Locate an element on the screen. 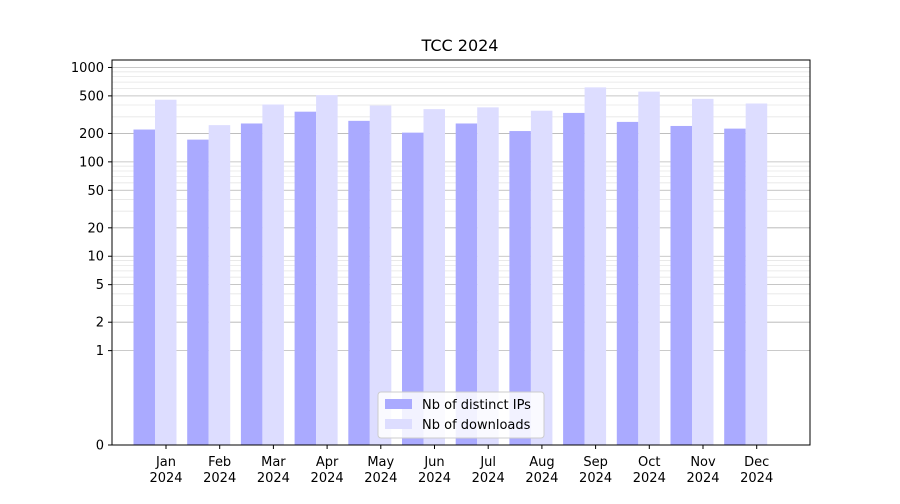 The image size is (900, 504). y-tick-label: 2 is located at coordinates (100, 323).